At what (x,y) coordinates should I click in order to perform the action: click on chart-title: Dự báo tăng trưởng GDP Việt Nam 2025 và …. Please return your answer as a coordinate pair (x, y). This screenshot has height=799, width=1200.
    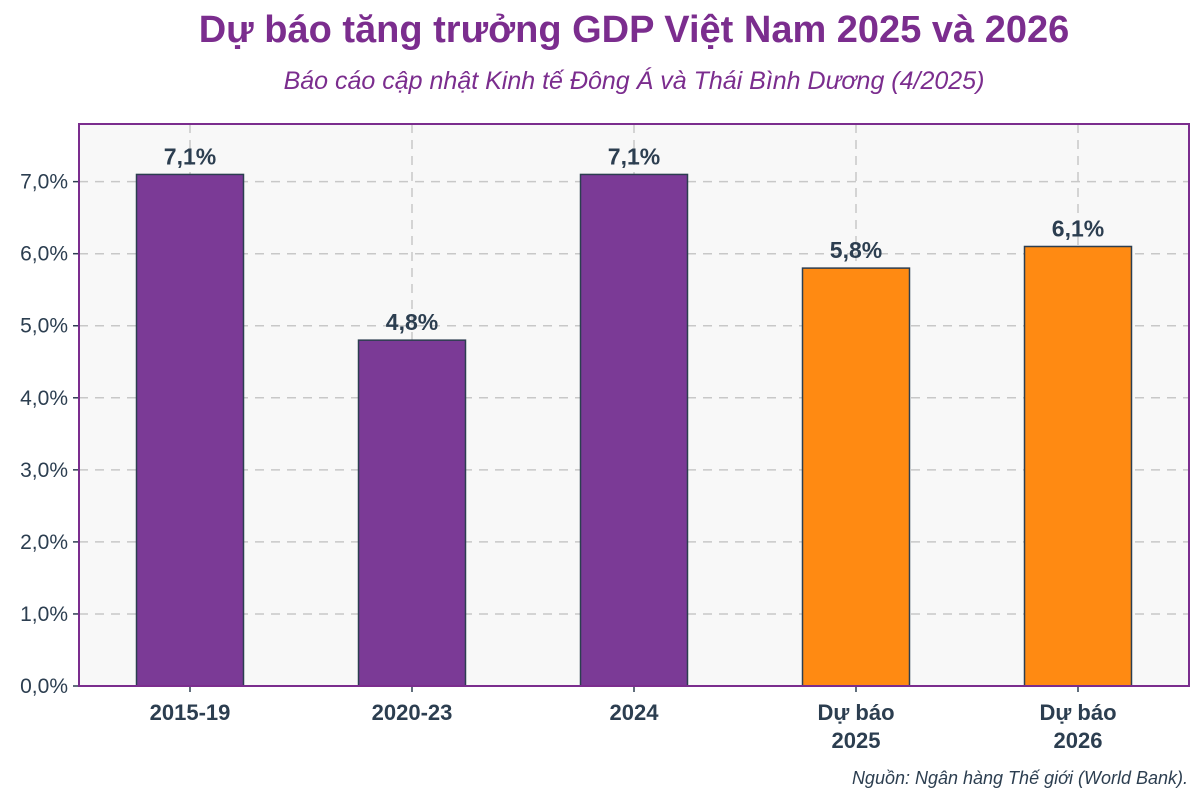
    Looking at the image, I should click on (634, 30).